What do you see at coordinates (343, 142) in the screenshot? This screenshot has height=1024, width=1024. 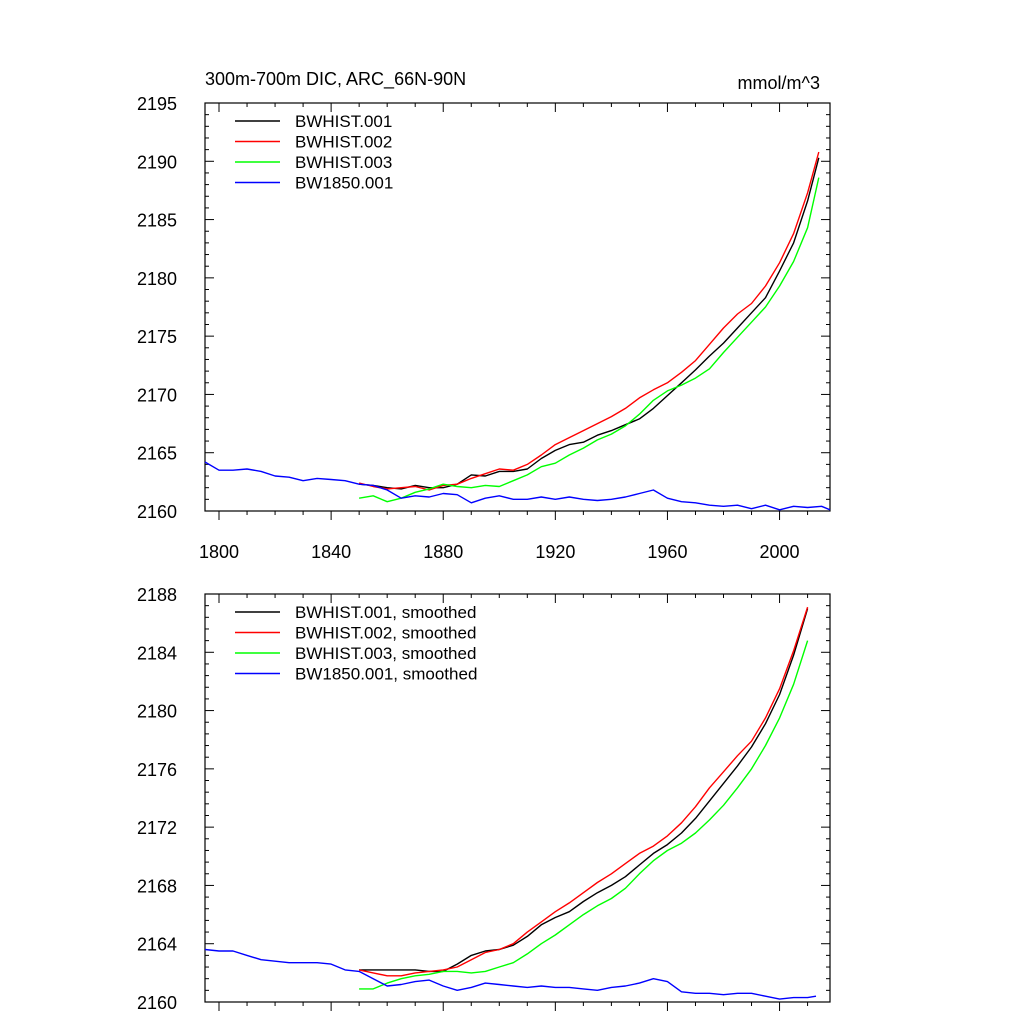 I see `legend-label: BWHIST.002` at bounding box center [343, 142].